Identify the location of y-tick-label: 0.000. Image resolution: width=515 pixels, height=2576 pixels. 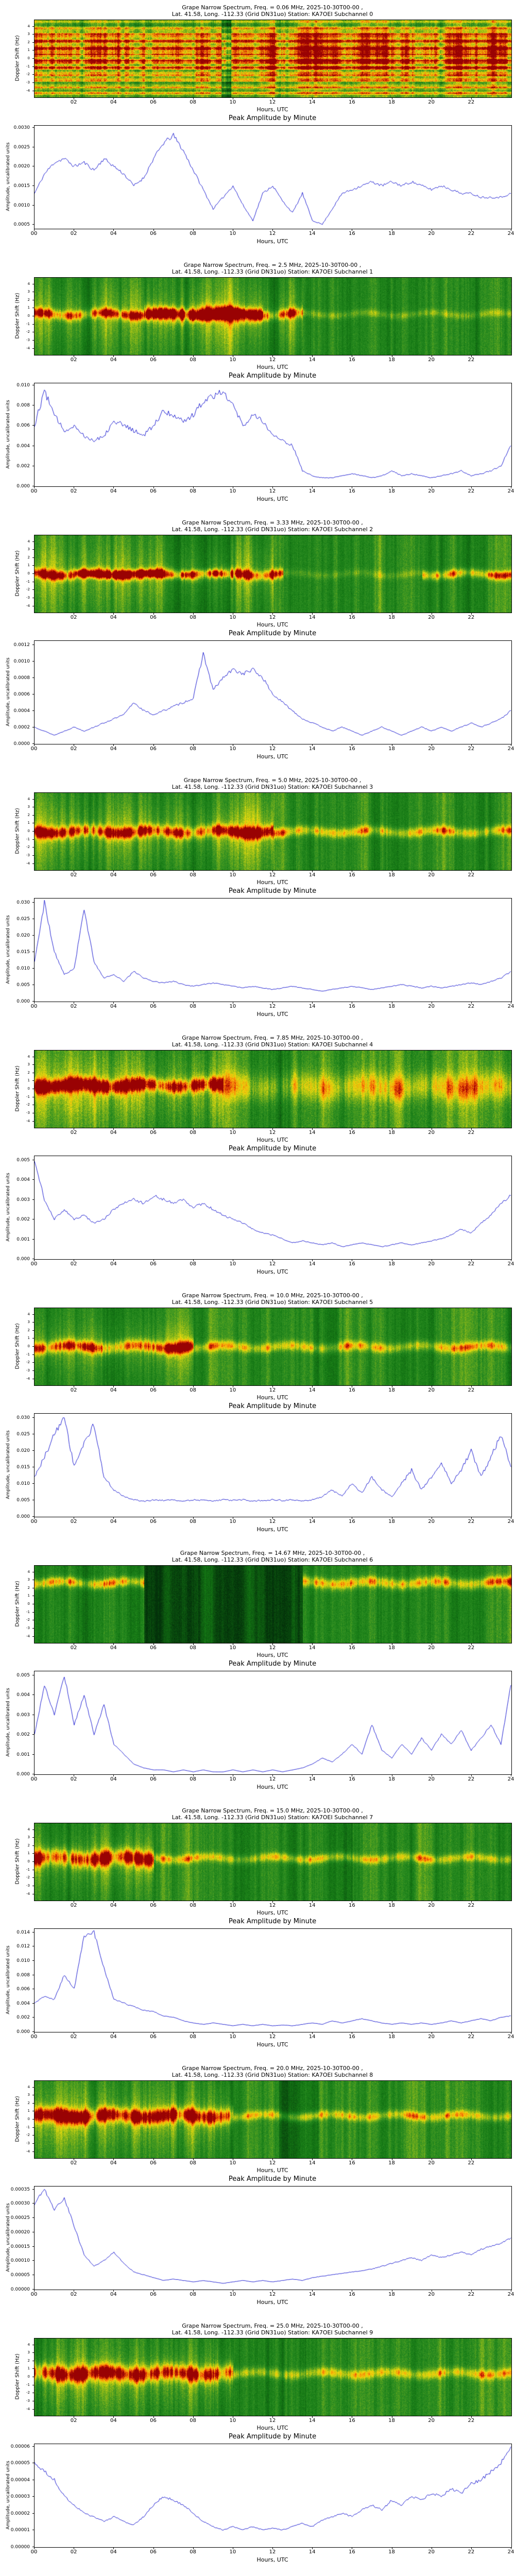
(23, 1259).